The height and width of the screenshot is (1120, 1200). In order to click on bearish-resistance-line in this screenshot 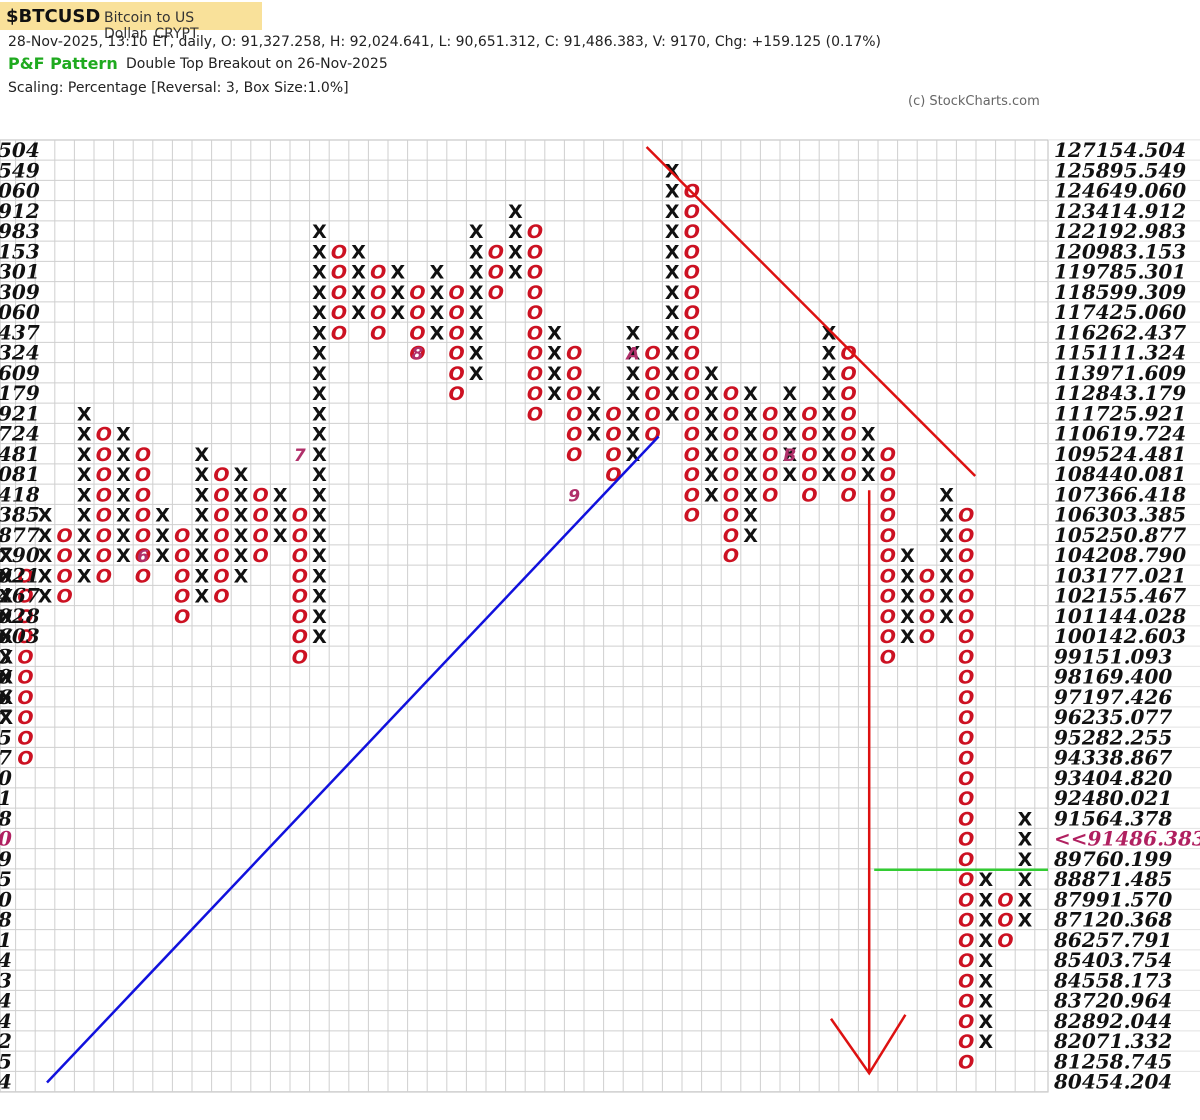, I will do `click(811, 311)`.